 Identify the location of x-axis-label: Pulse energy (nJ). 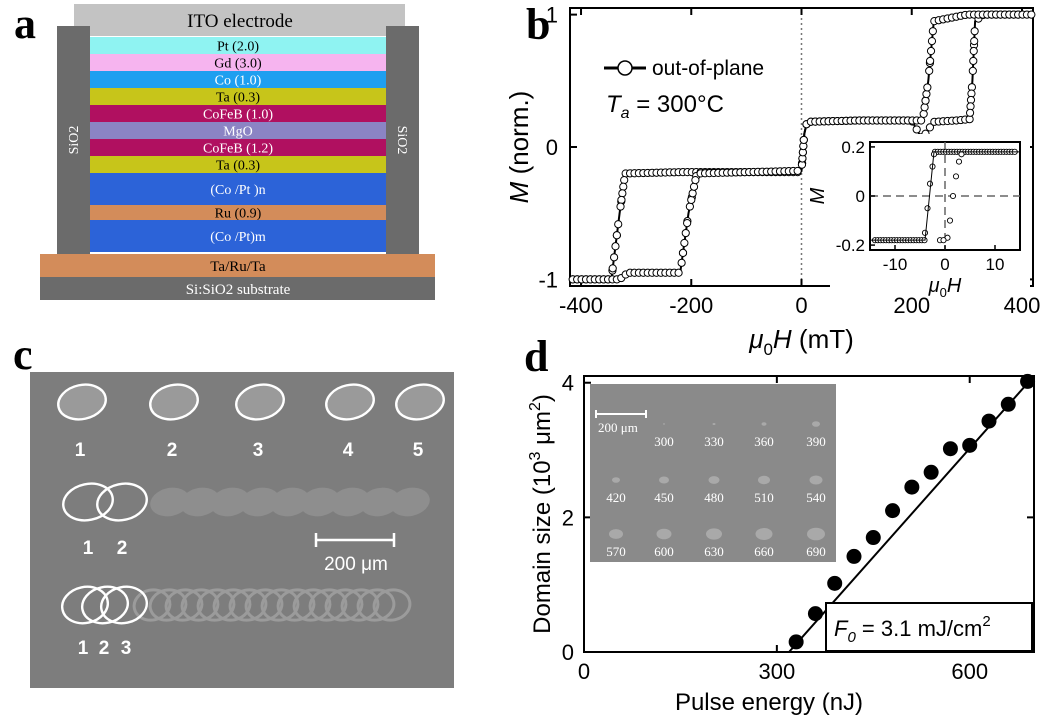
(769, 702).